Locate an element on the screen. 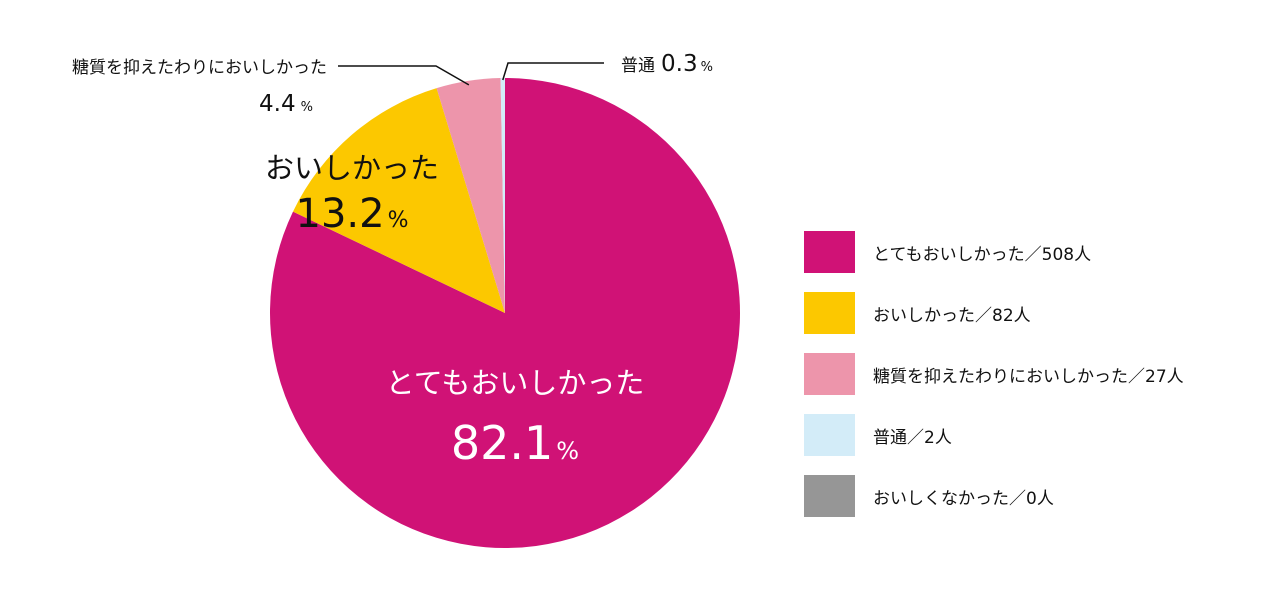 This screenshot has height=595, width=1269. slice-label-3: 普通 0.3% is located at coordinates (667, 64).